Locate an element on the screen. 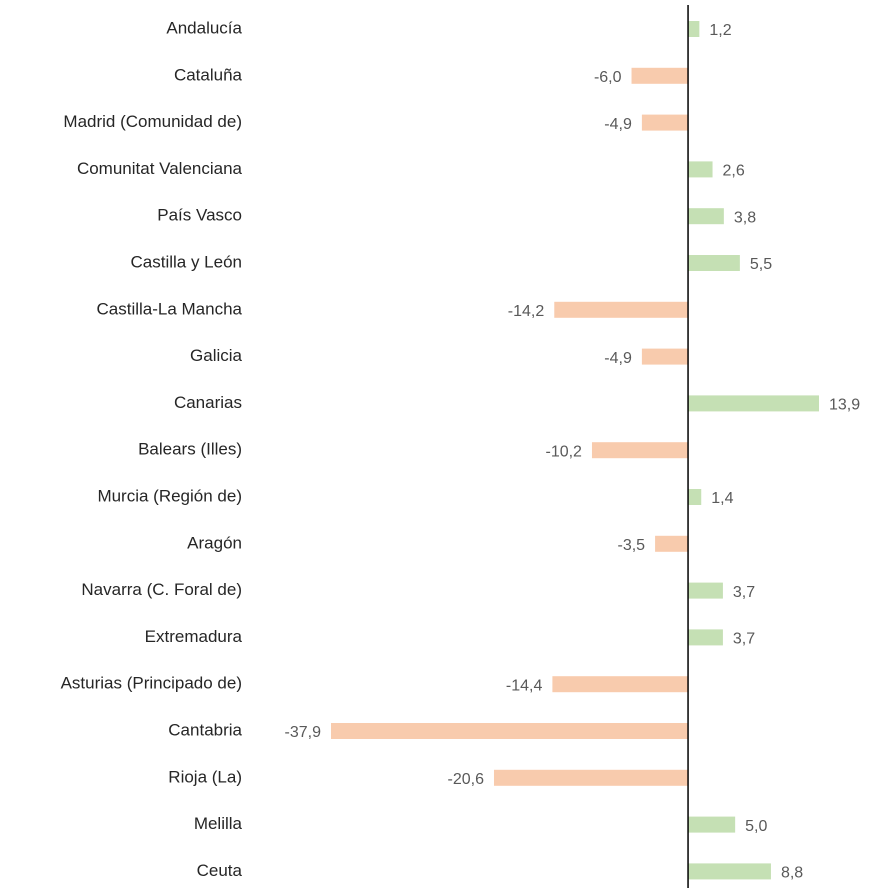 This screenshot has width=881, height=893. category-label: Canarias is located at coordinates (208, 402).